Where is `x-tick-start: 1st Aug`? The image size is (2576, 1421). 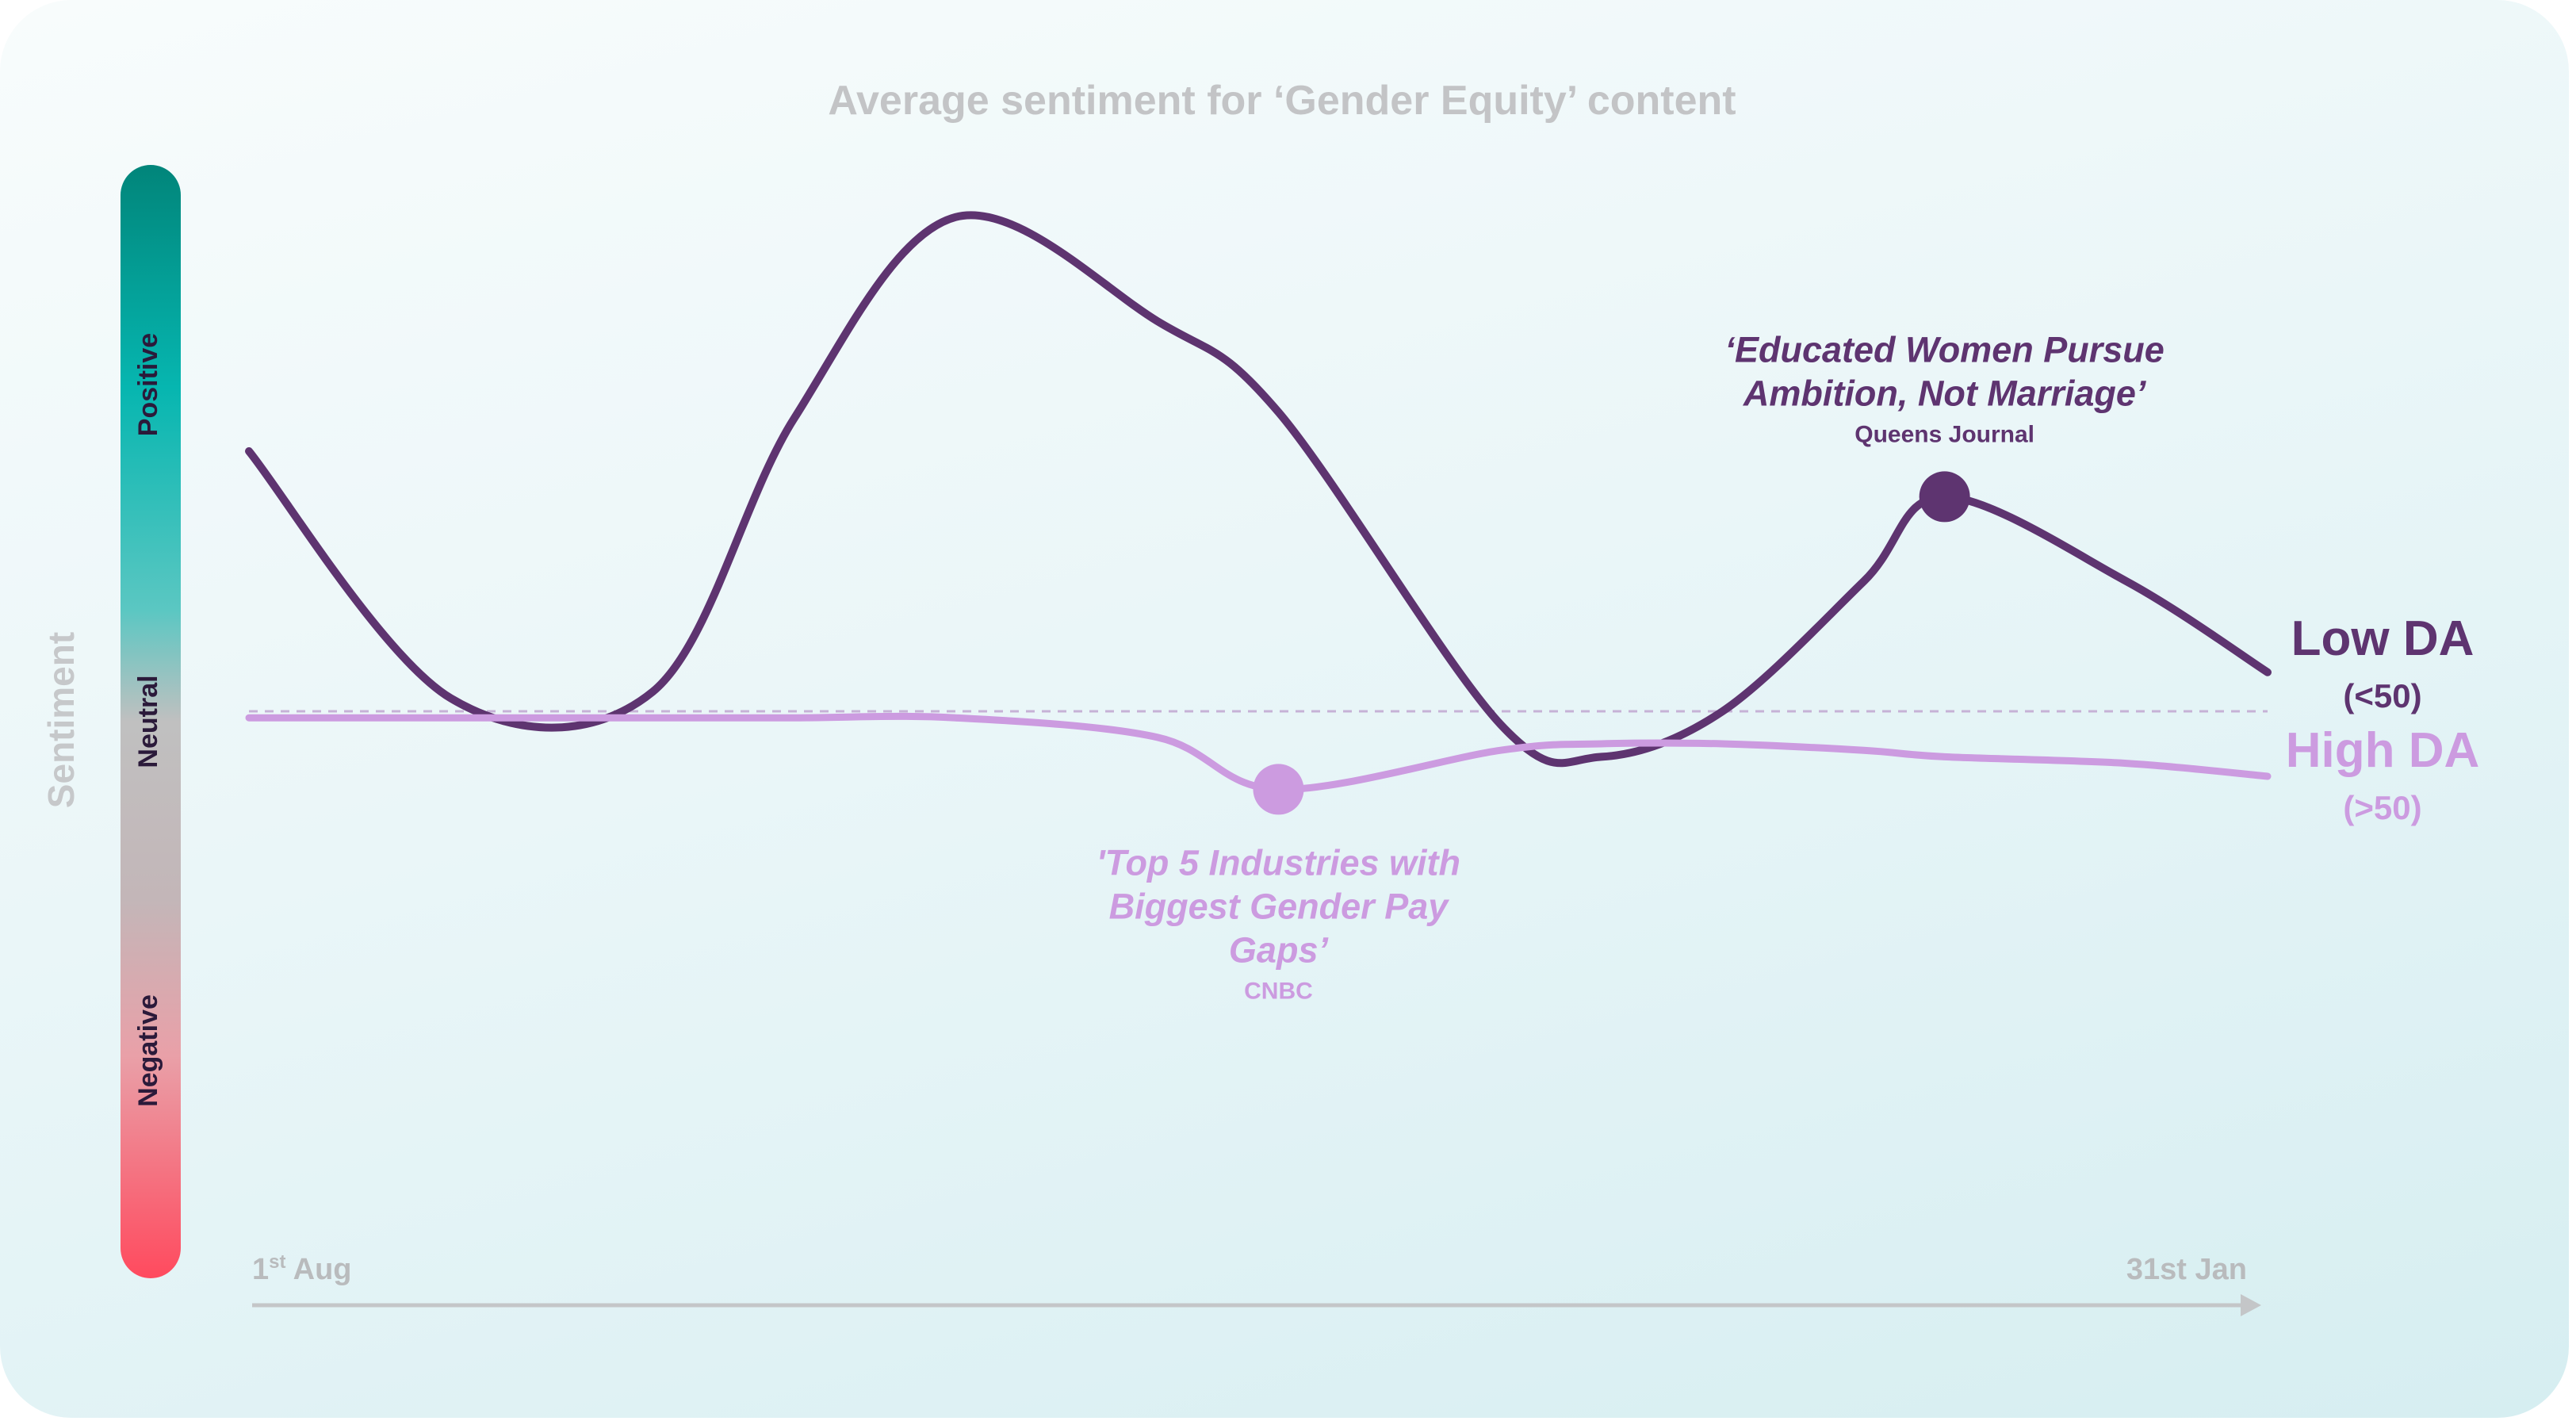
x-tick-start: 1st Aug is located at coordinates (302, 1268).